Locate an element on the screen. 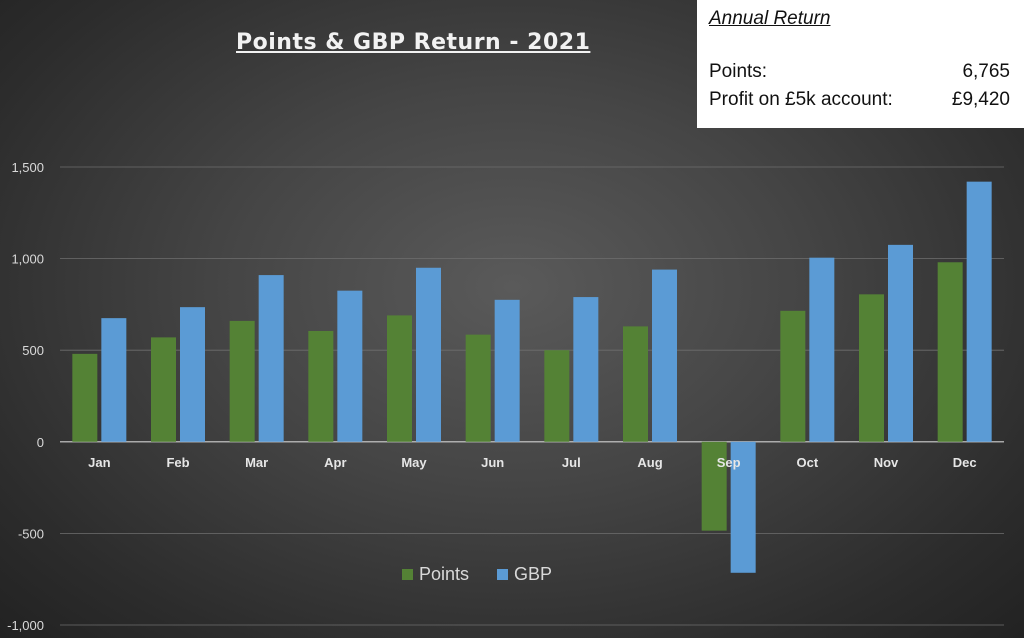  x-tick-label-may: May is located at coordinates (414, 462).